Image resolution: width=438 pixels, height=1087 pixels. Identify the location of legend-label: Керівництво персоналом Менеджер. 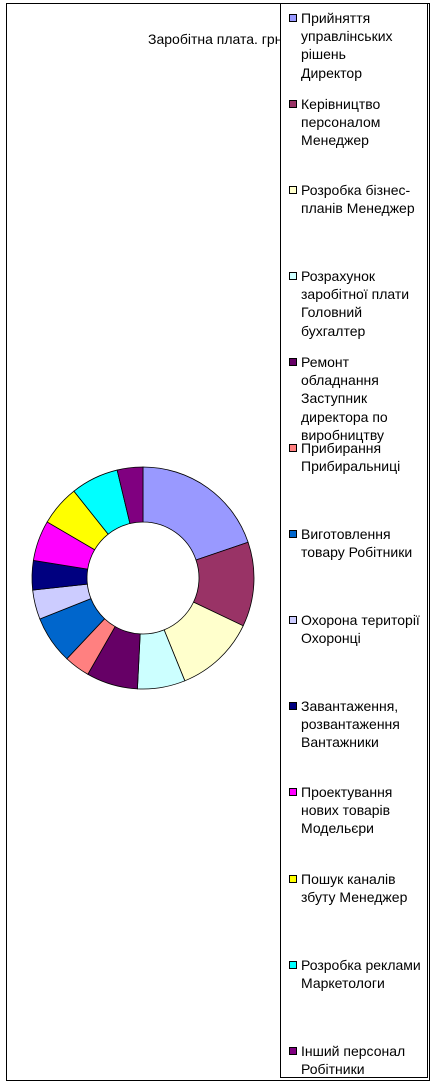
(341, 122).